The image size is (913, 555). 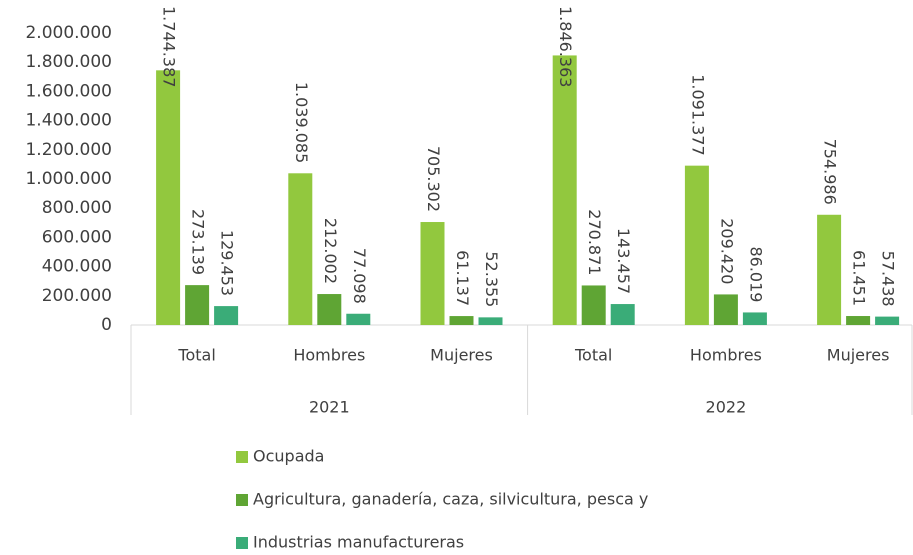 What do you see at coordinates (726, 251) in the screenshot?
I see `data-label: 209.420` at bounding box center [726, 251].